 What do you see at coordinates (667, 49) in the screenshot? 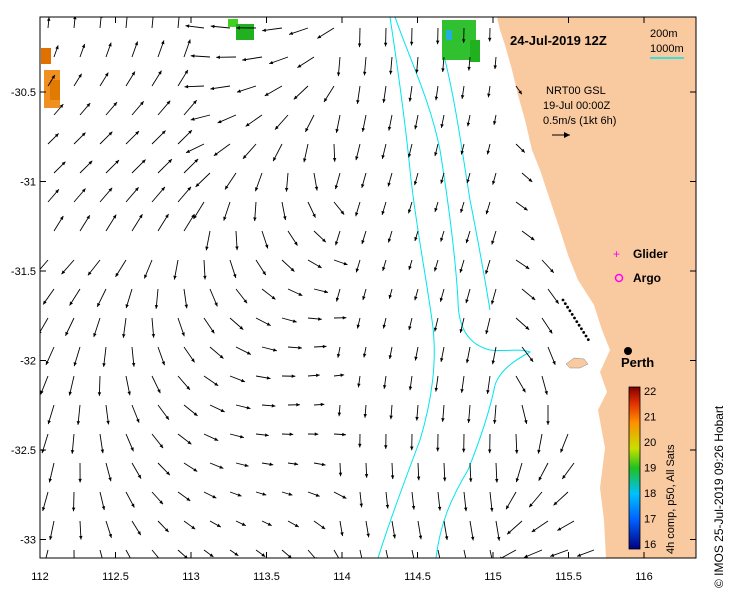
I see `depth-key-1000m: 1000m` at bounding box center [667, 49].